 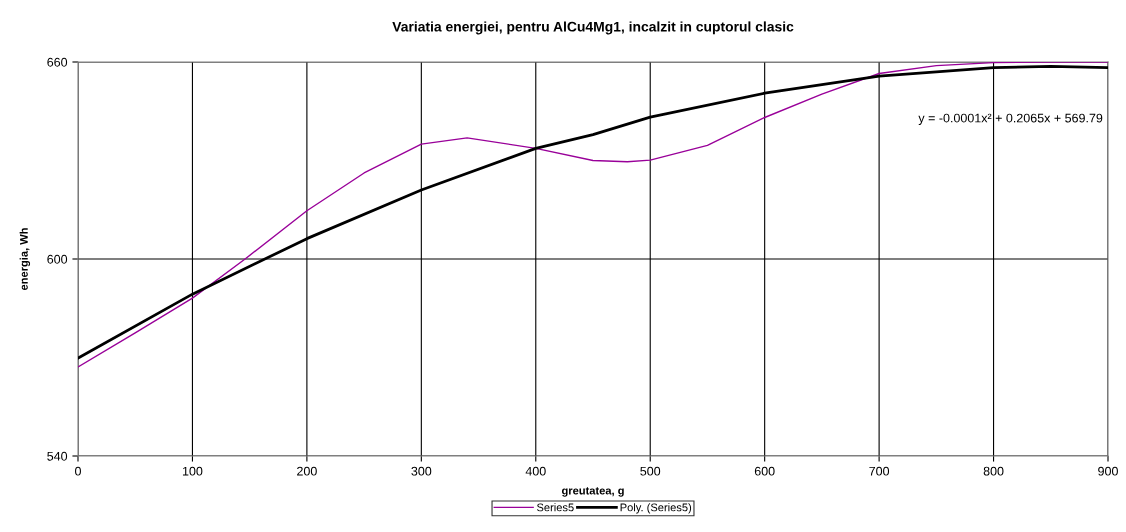 I want to click on annotation: y = -0.0001x² + 0.2065x + 569.79, so click(x=1010, y=119).